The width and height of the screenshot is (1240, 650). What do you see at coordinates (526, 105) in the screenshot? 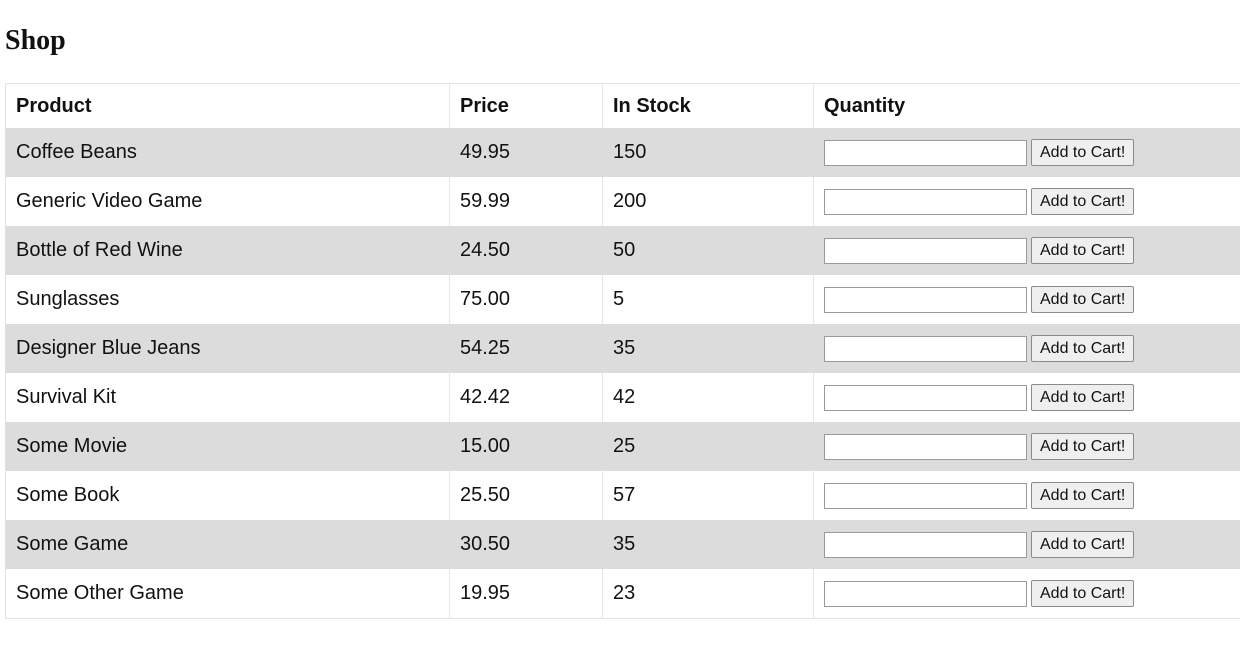
I see `column-header-price: Price` at bounding box center [526, 105].